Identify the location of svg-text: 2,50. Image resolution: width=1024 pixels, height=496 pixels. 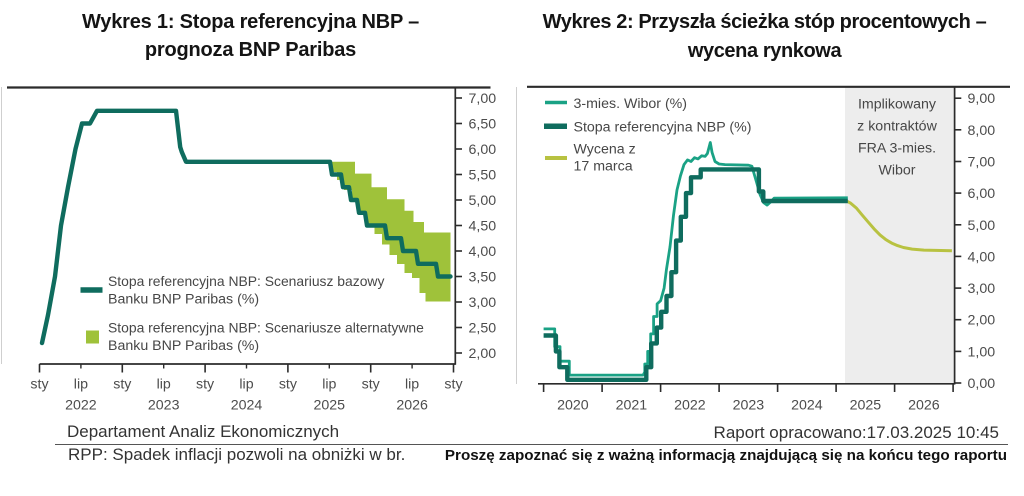
(483, 329).